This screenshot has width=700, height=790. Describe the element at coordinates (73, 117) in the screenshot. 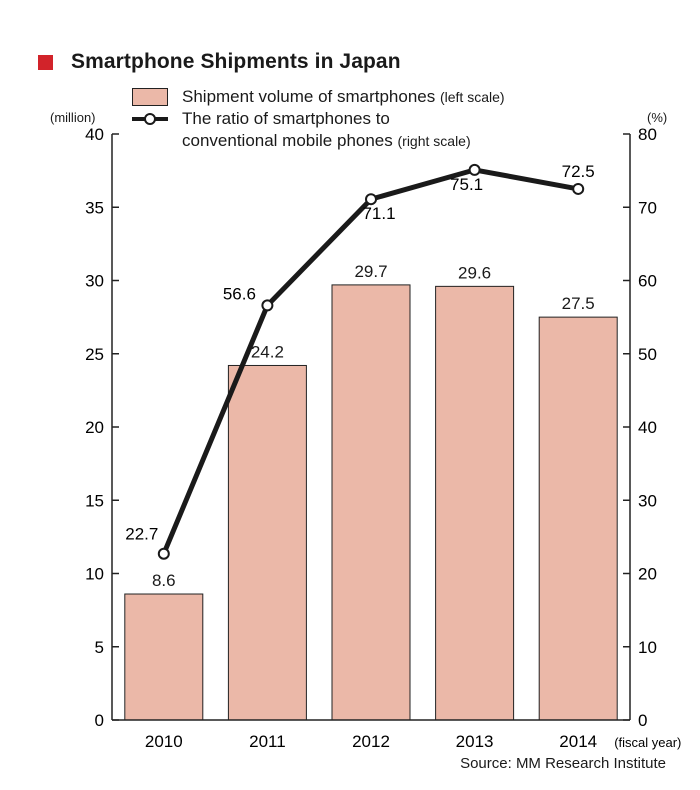

I see `left-axis-unit: (million)` at that location.